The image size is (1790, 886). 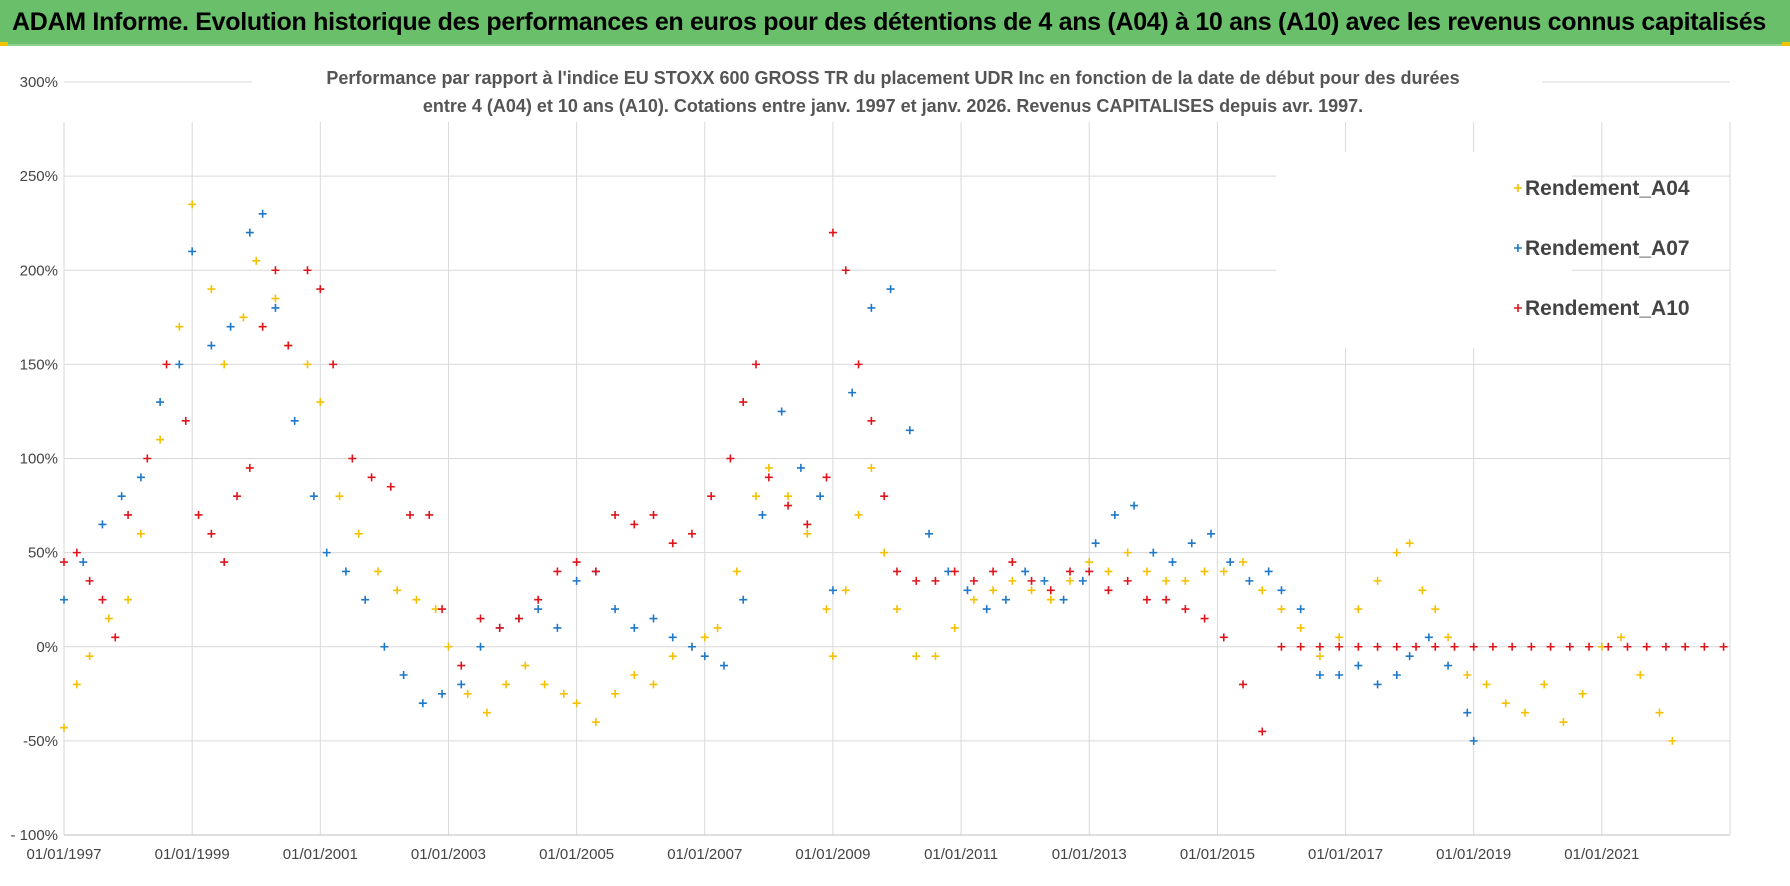 What do you see at coordinates (39, 459) in the screenshot?
I see `y-tick-label: 100%` at bounding box center [39, 459].